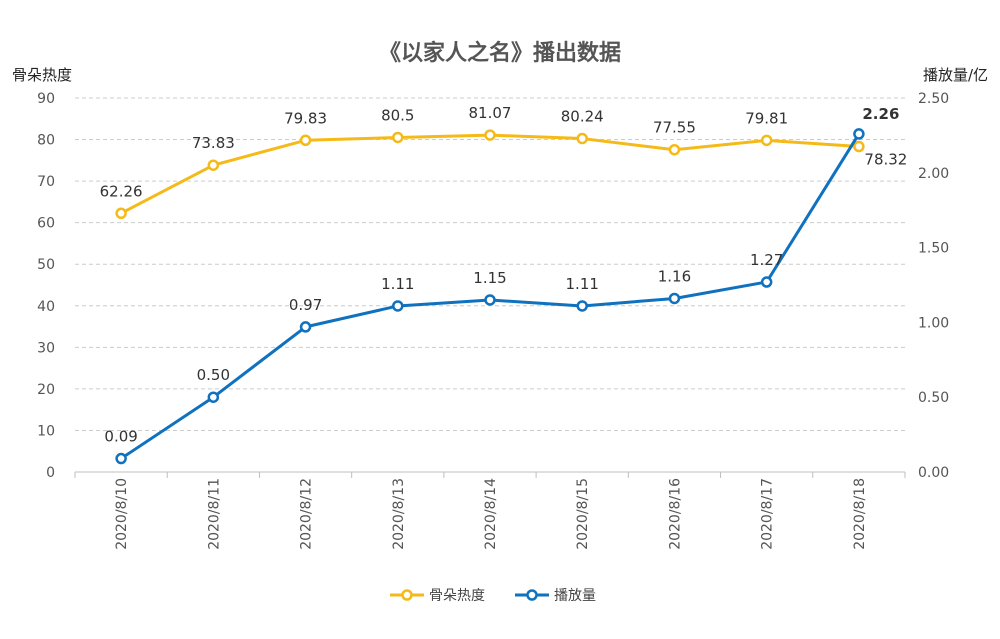 This screenshot has width=1000, height=639. I want to click on left-tick-label: 20, so click(46, 390).